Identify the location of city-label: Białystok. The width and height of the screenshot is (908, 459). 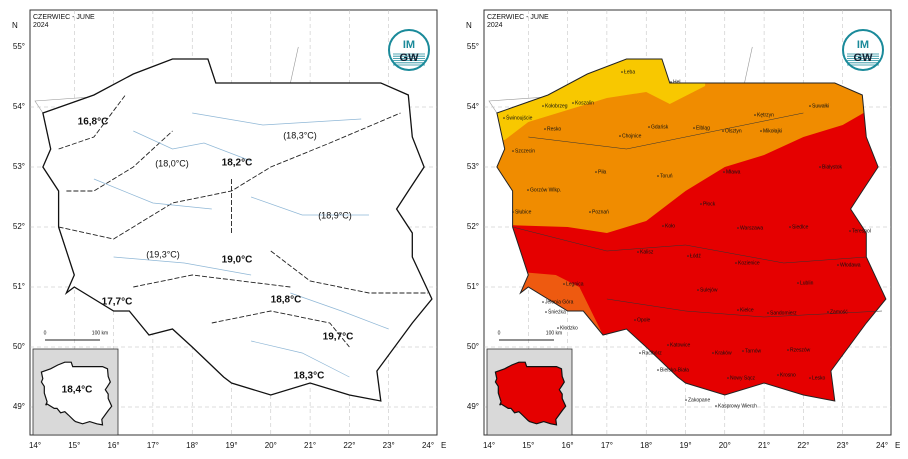
(832, 167).